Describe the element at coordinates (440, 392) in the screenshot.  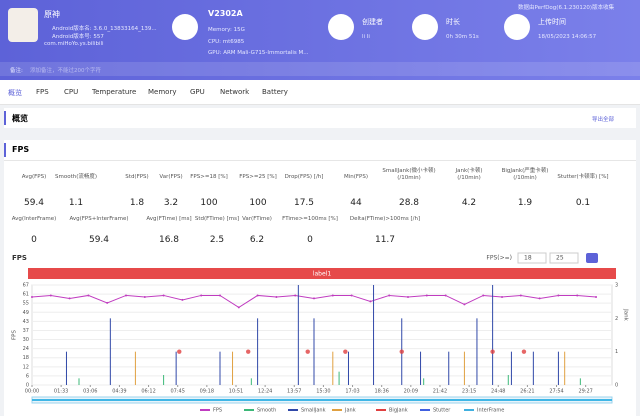
I see `x-tick-label: 21:42` at that location.